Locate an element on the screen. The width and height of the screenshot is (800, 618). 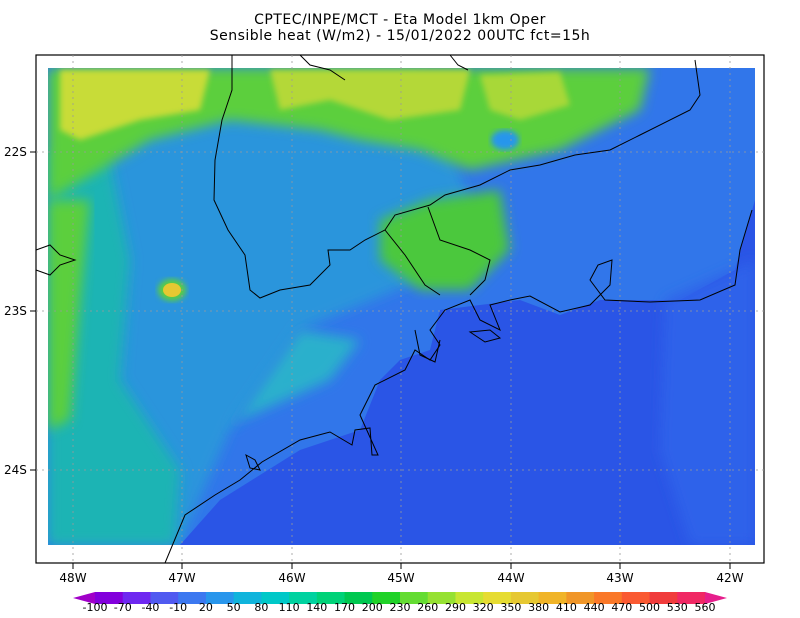
colorbar-label: 470 is located at coordinates (621, 607).